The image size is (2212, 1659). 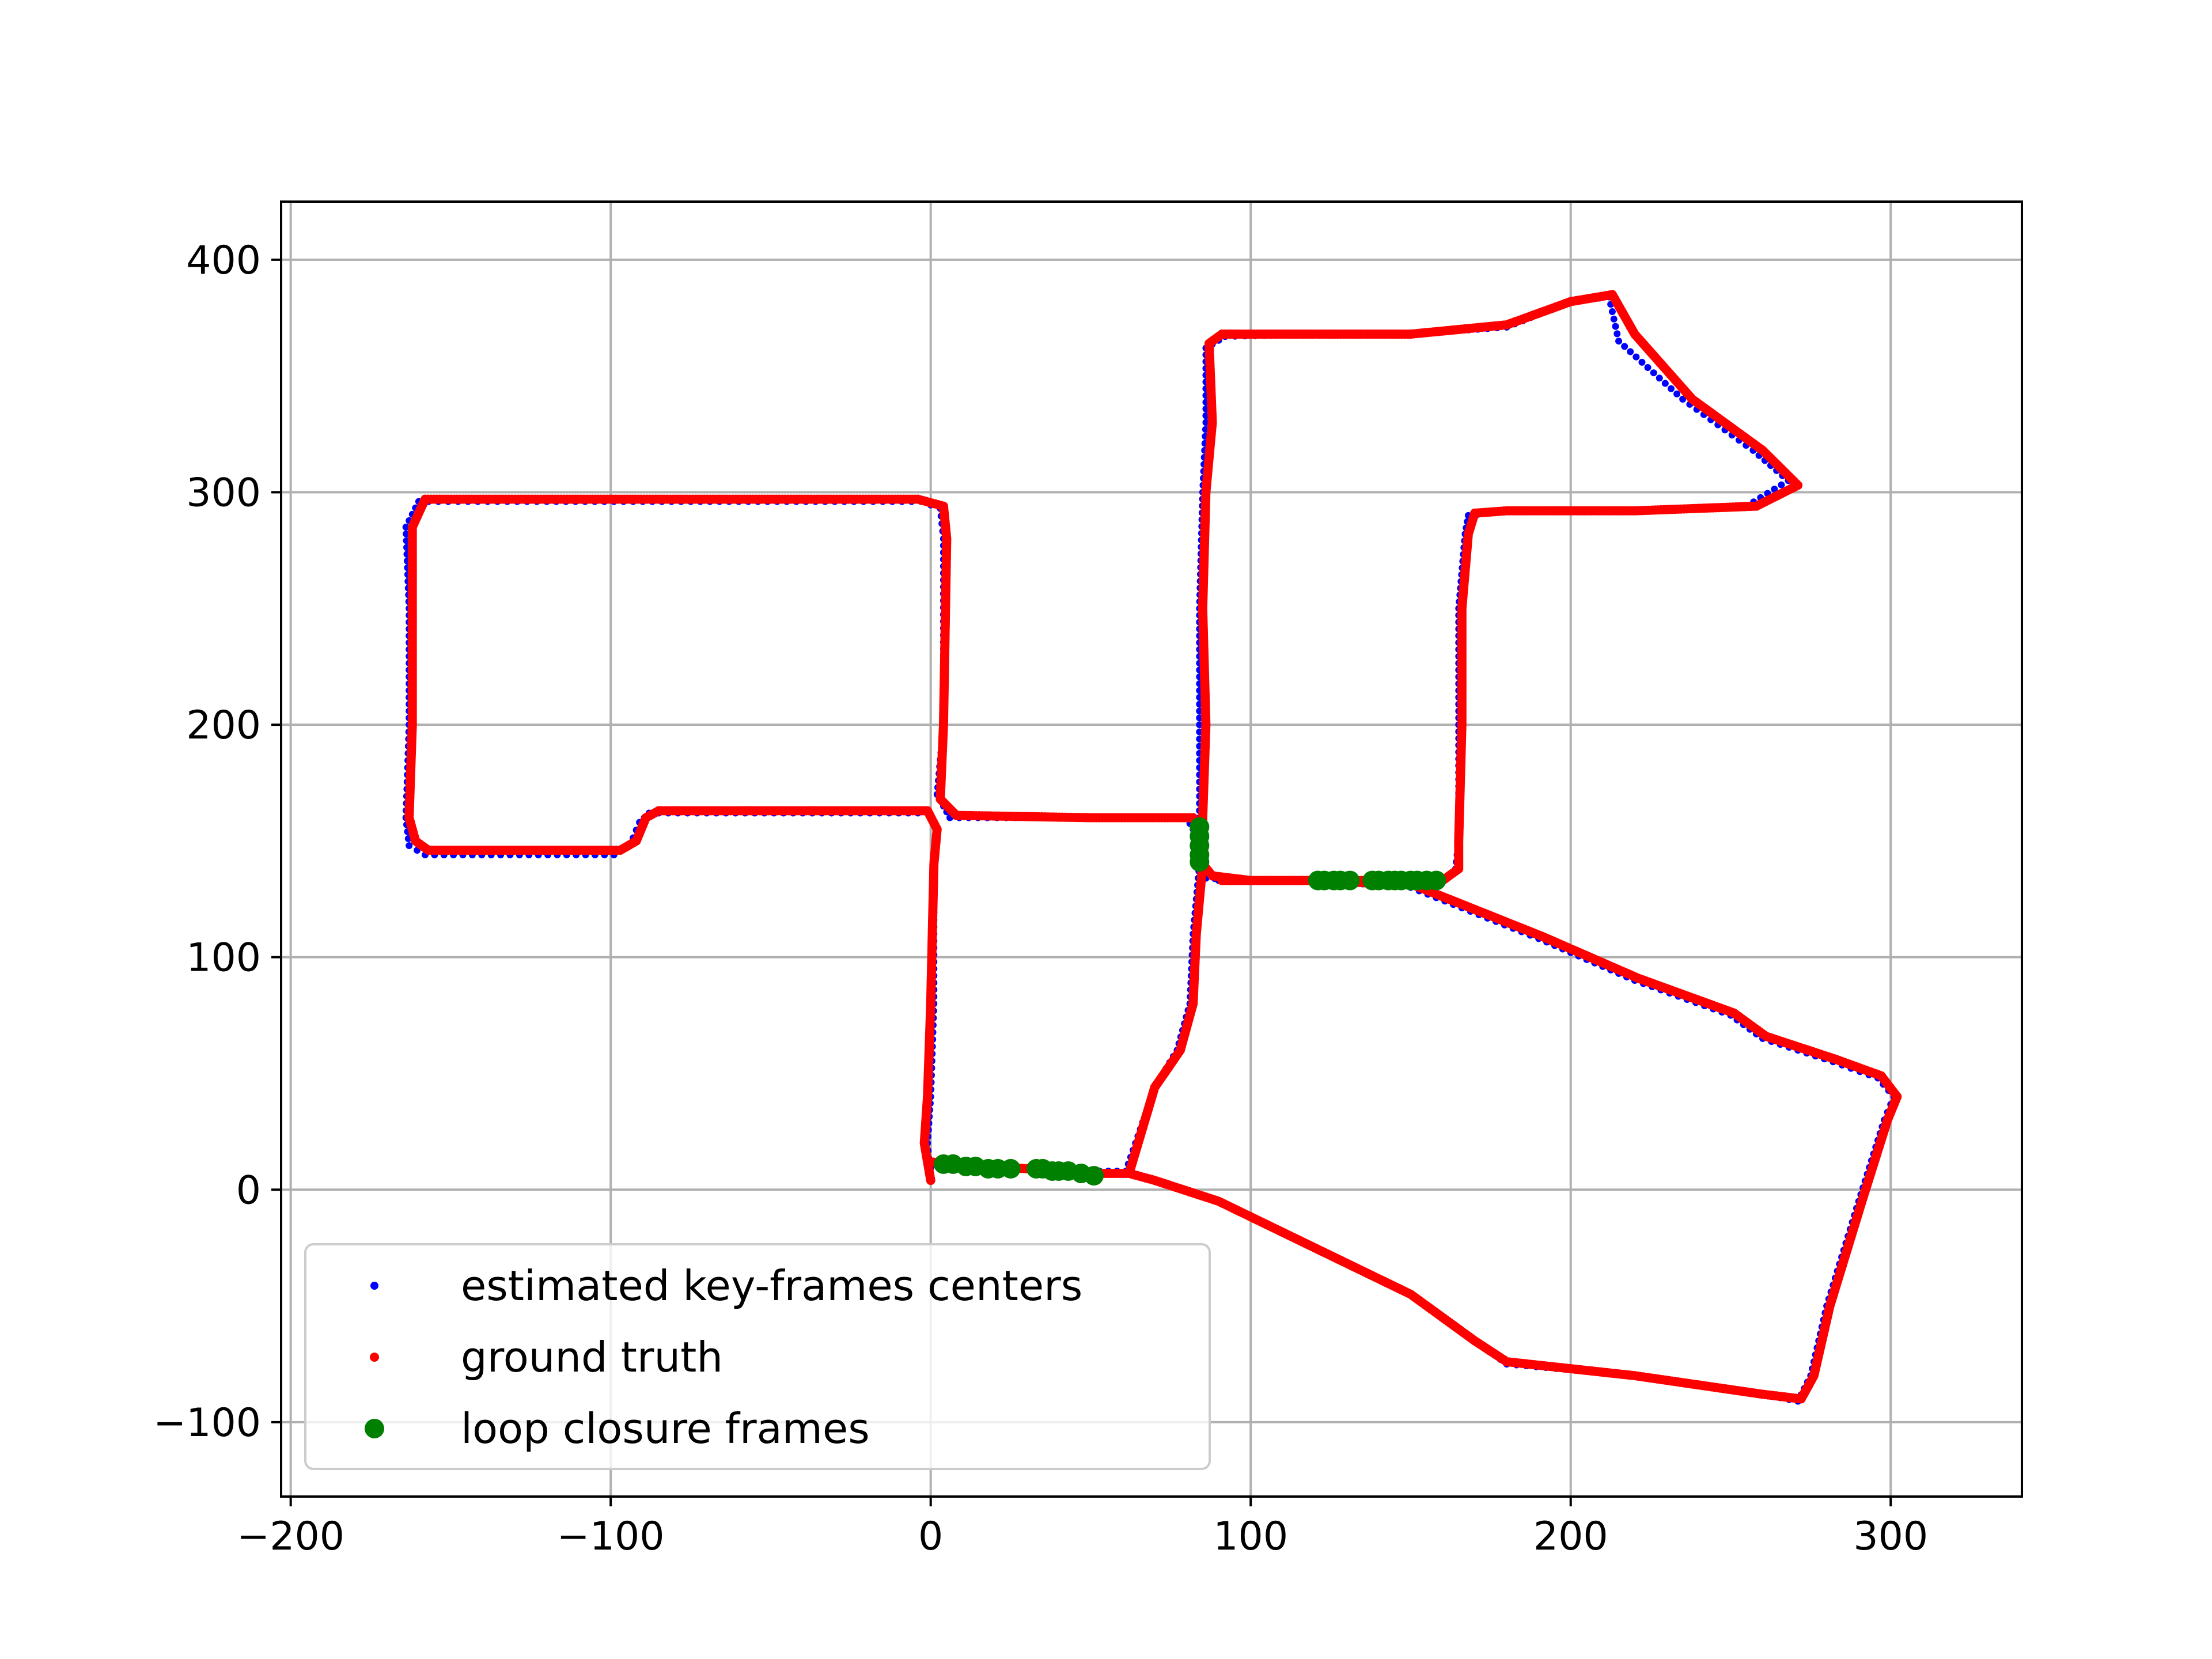 What do you see at coordinates (223, 260) in the screenshot?
I see `y-tick-label: 400` at bounding box center [223, 260].